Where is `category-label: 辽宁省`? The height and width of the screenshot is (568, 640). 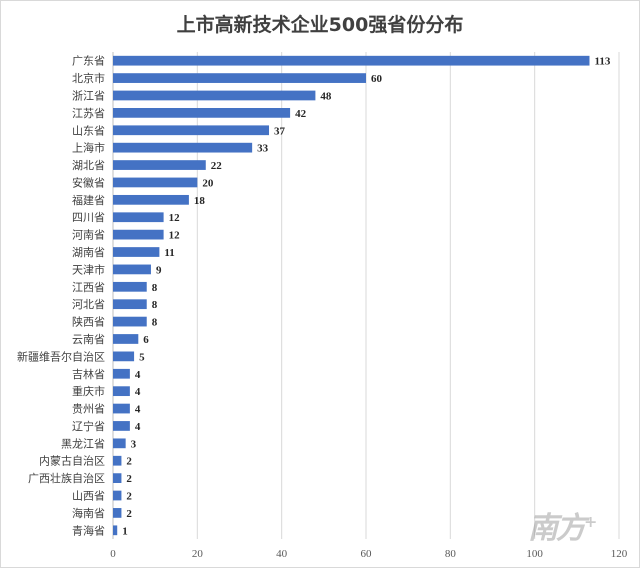 category-label: 辽宁省 is located at coordinates (88, 426).